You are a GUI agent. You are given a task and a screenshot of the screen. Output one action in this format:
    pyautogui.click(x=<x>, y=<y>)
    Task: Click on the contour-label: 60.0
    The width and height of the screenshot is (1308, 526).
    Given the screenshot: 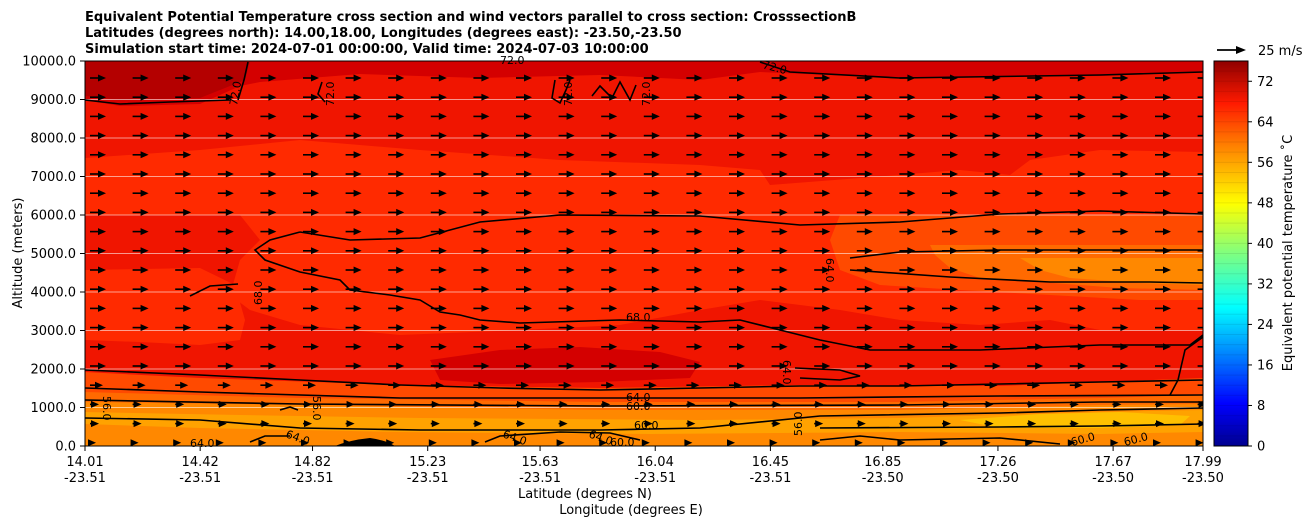 What is the action you would take?
    pyautogui.click(x=622, y=442)
    